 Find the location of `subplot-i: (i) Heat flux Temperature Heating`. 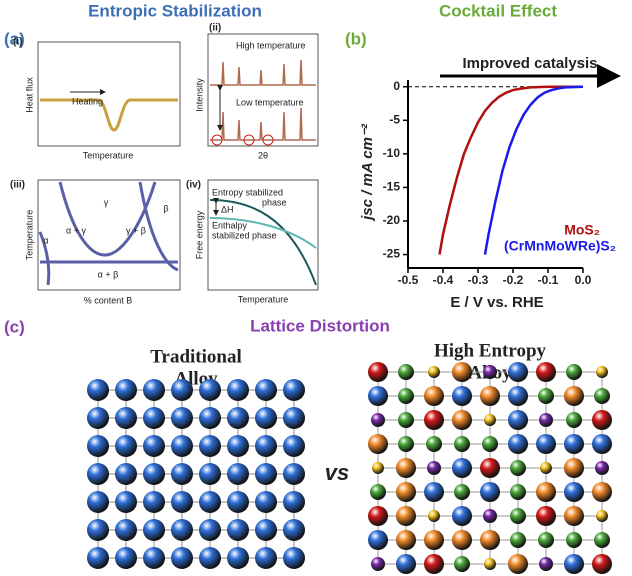

subplot-i: (i) Heat flux Temperature Heating is located at coordinates (97, 98).